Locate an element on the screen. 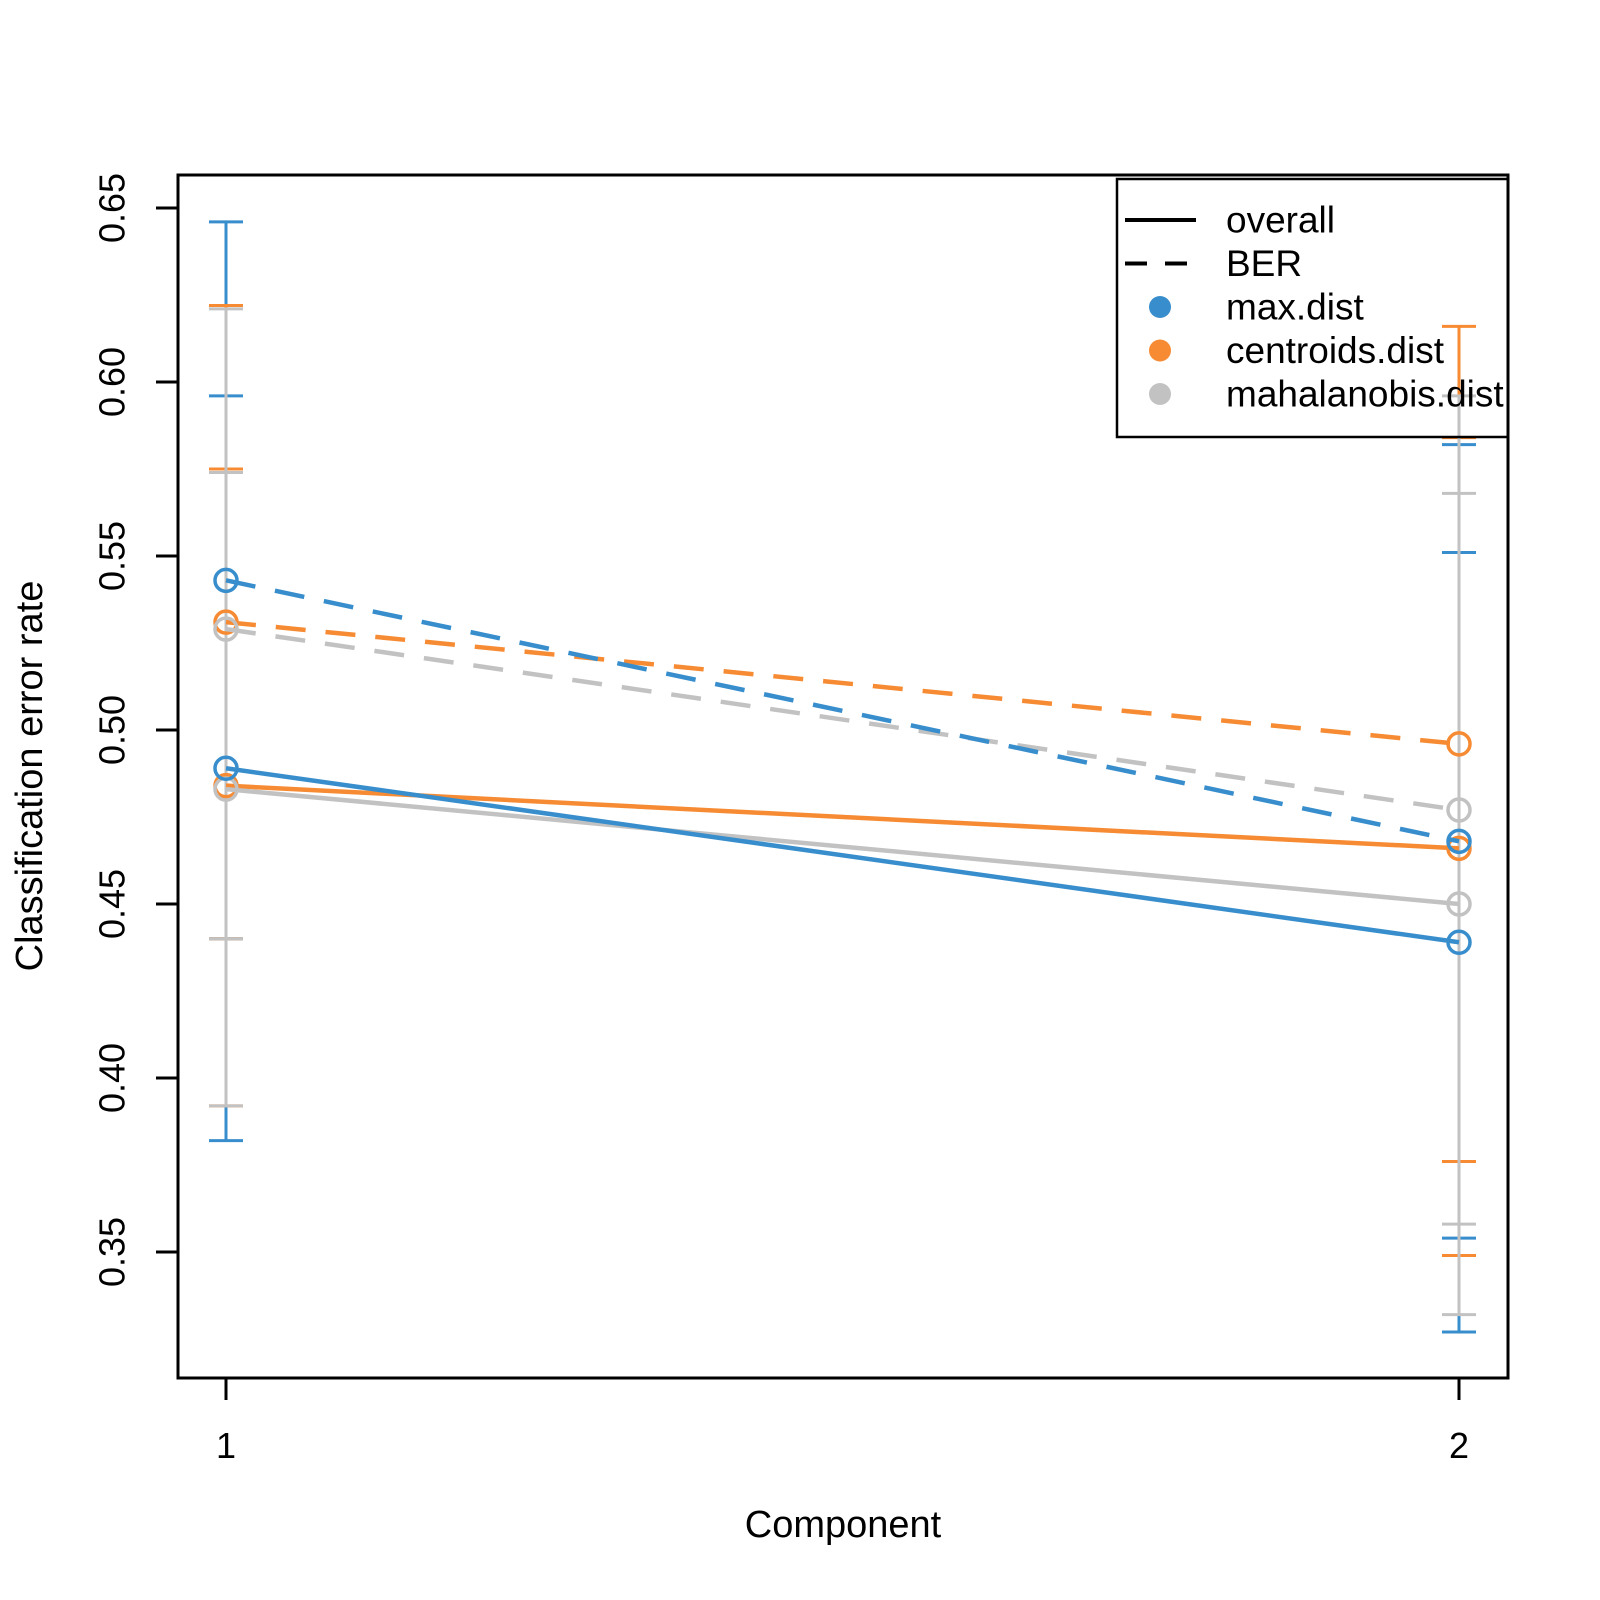  y-tick-label: 0.45 is located at coordinates (112, 904).